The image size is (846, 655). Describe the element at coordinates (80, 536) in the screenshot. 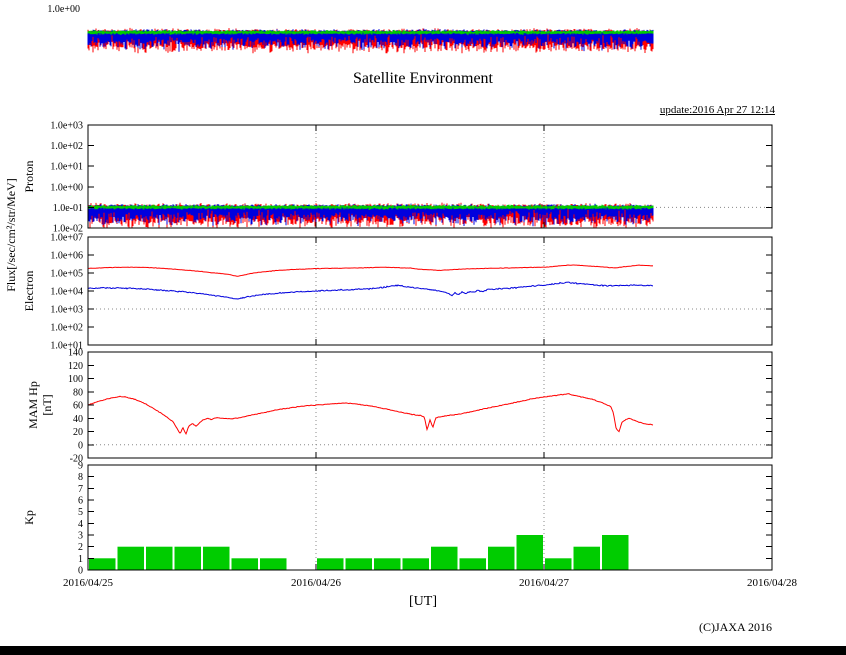

I see `y-tick-label: 3` at that location.